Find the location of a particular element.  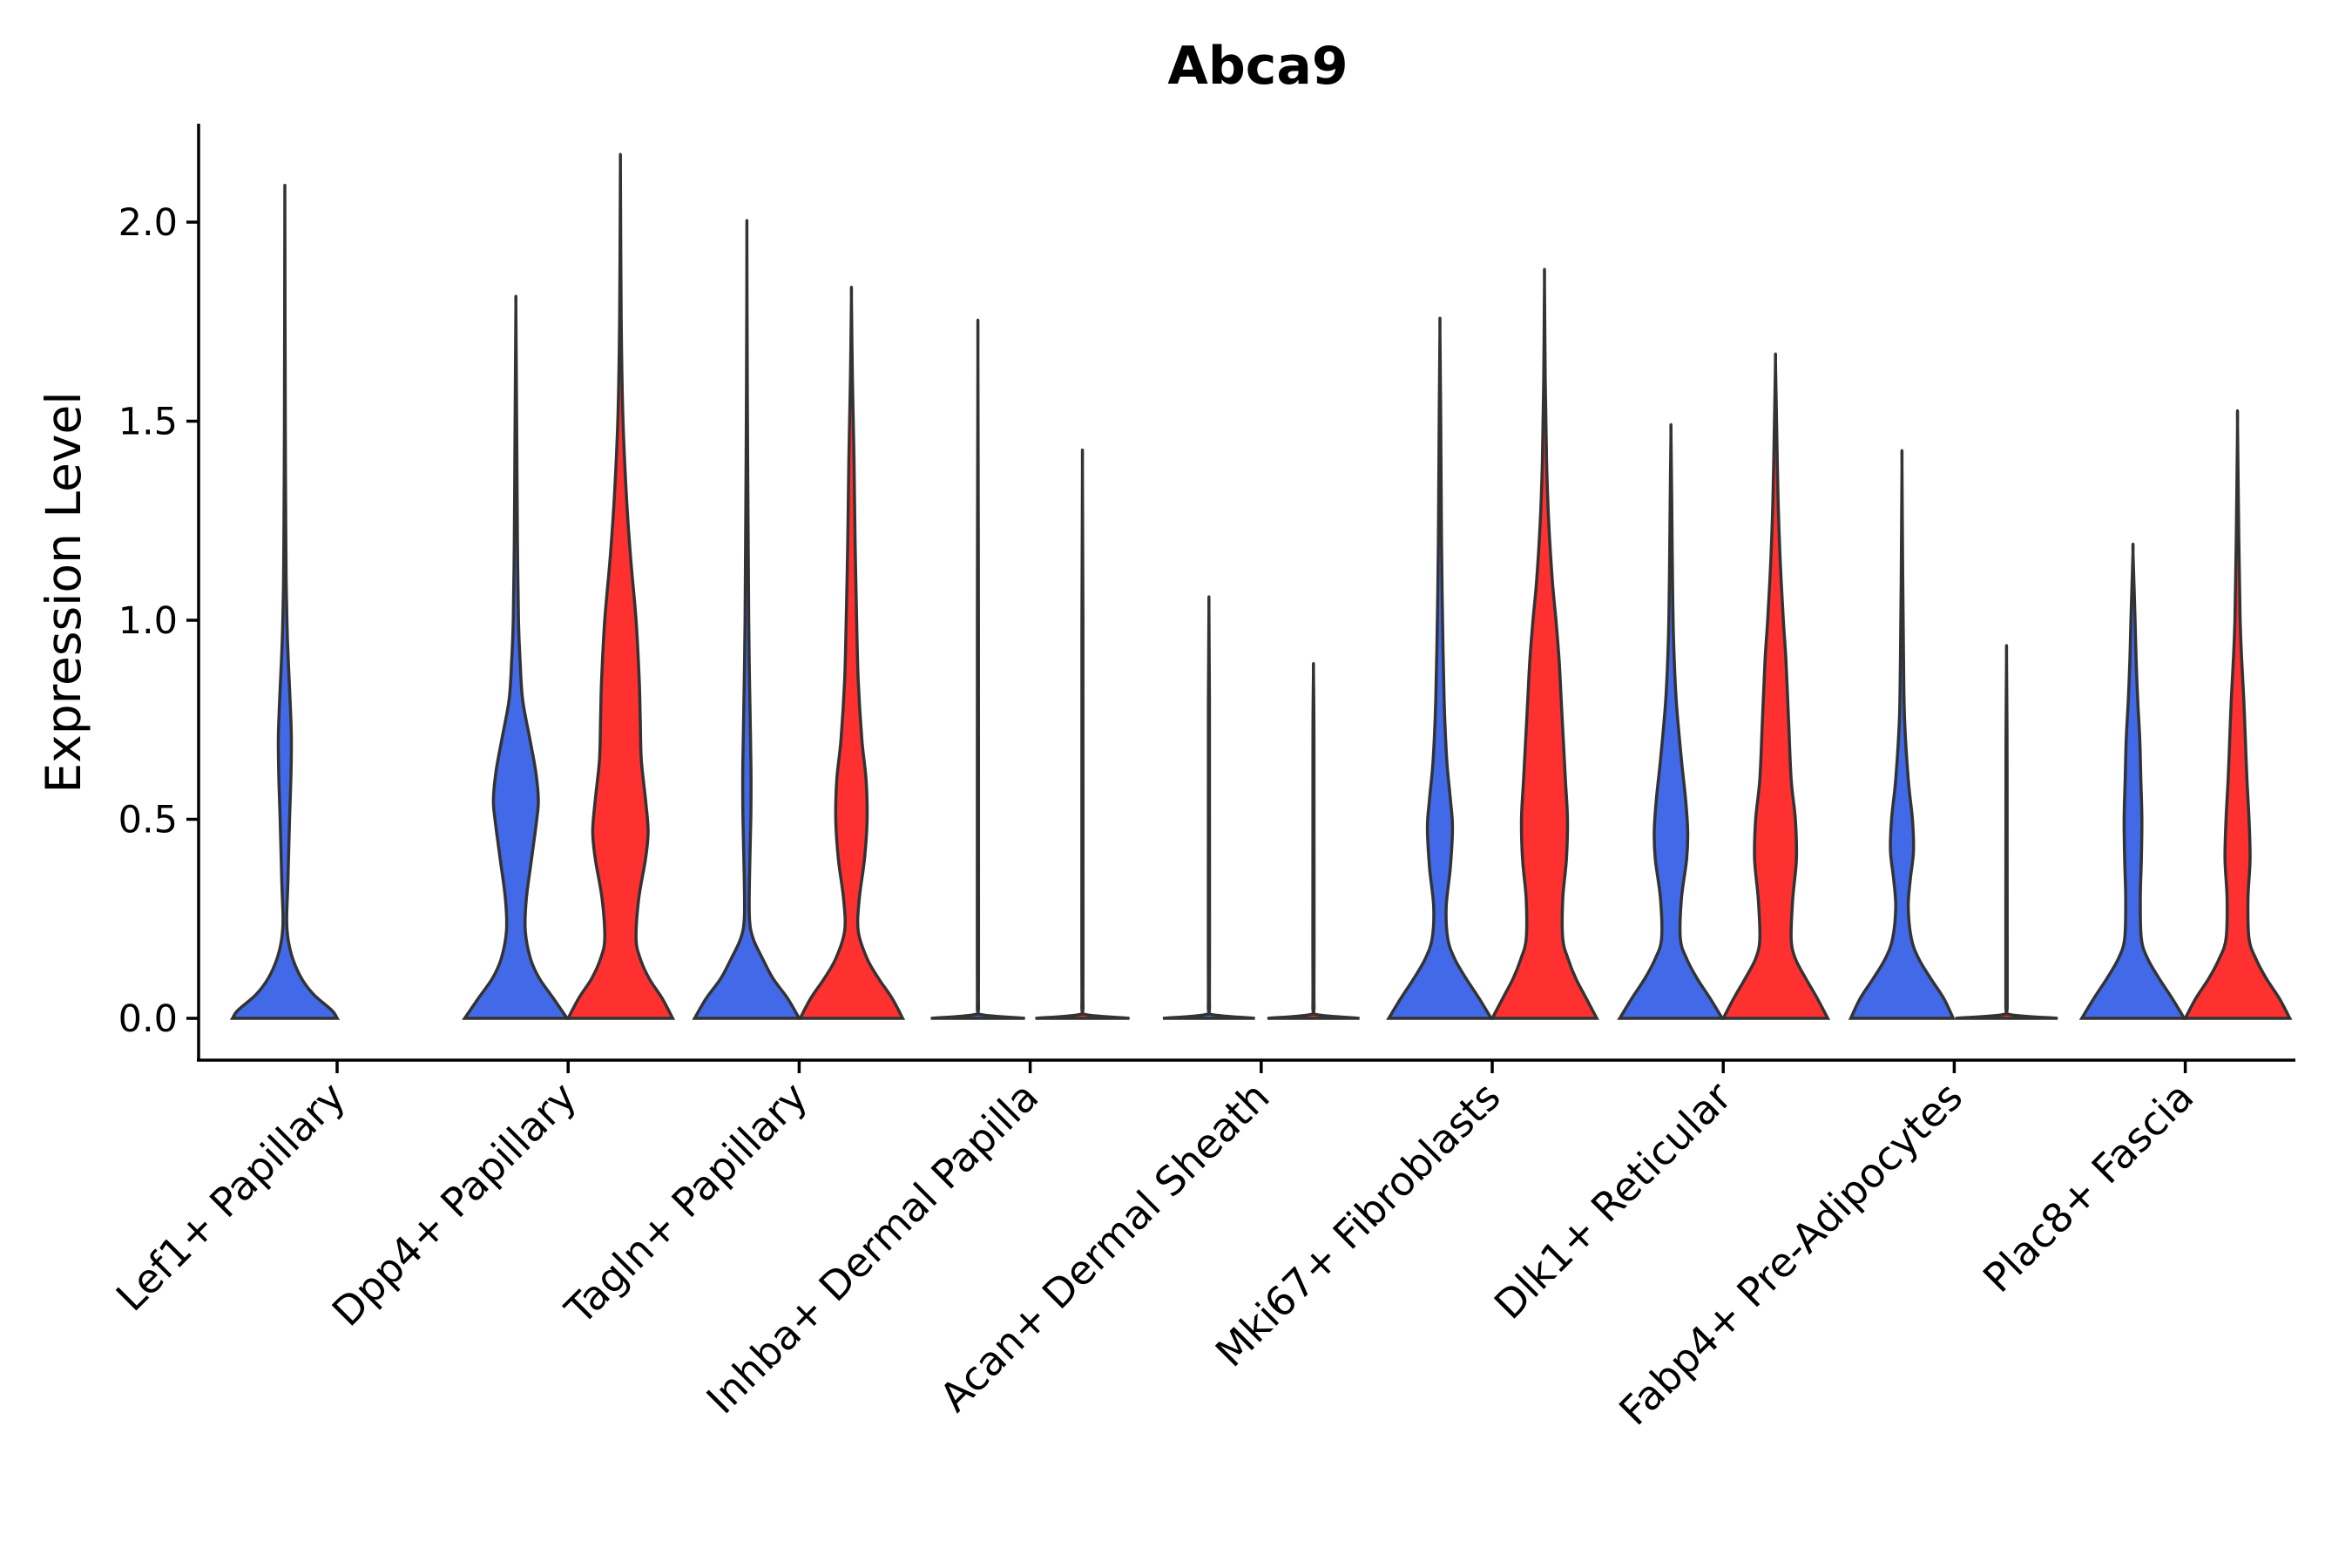

y-tick-label: 2.0 is located at coordinates (148, 223).